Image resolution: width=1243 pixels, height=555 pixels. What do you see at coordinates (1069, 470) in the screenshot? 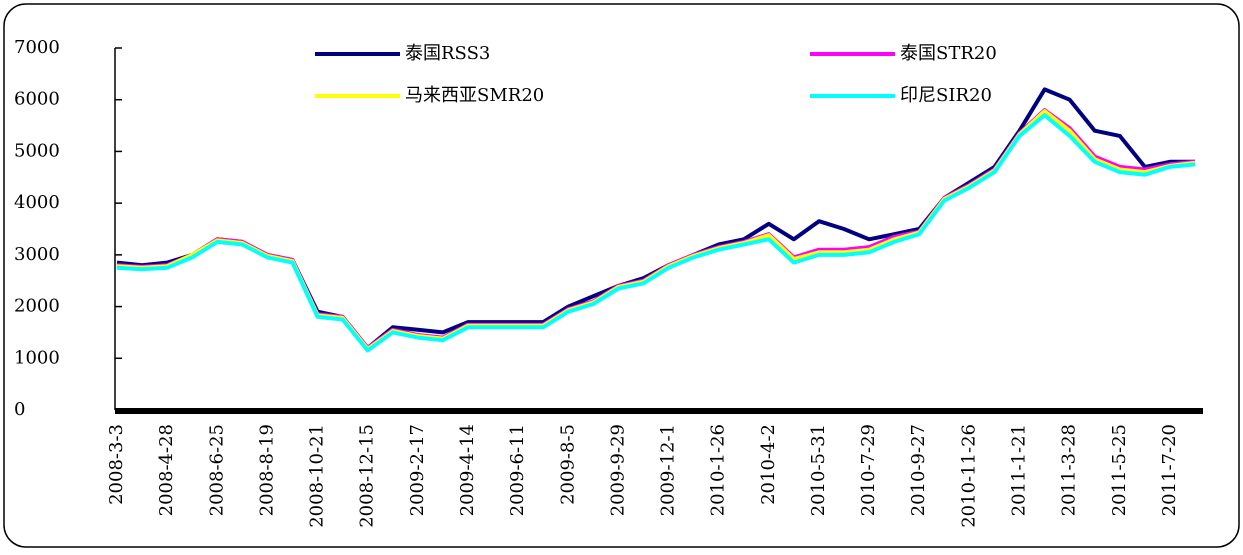
I see `x-tick-label: 2011-3-28` at bounding box center [1069, 470].